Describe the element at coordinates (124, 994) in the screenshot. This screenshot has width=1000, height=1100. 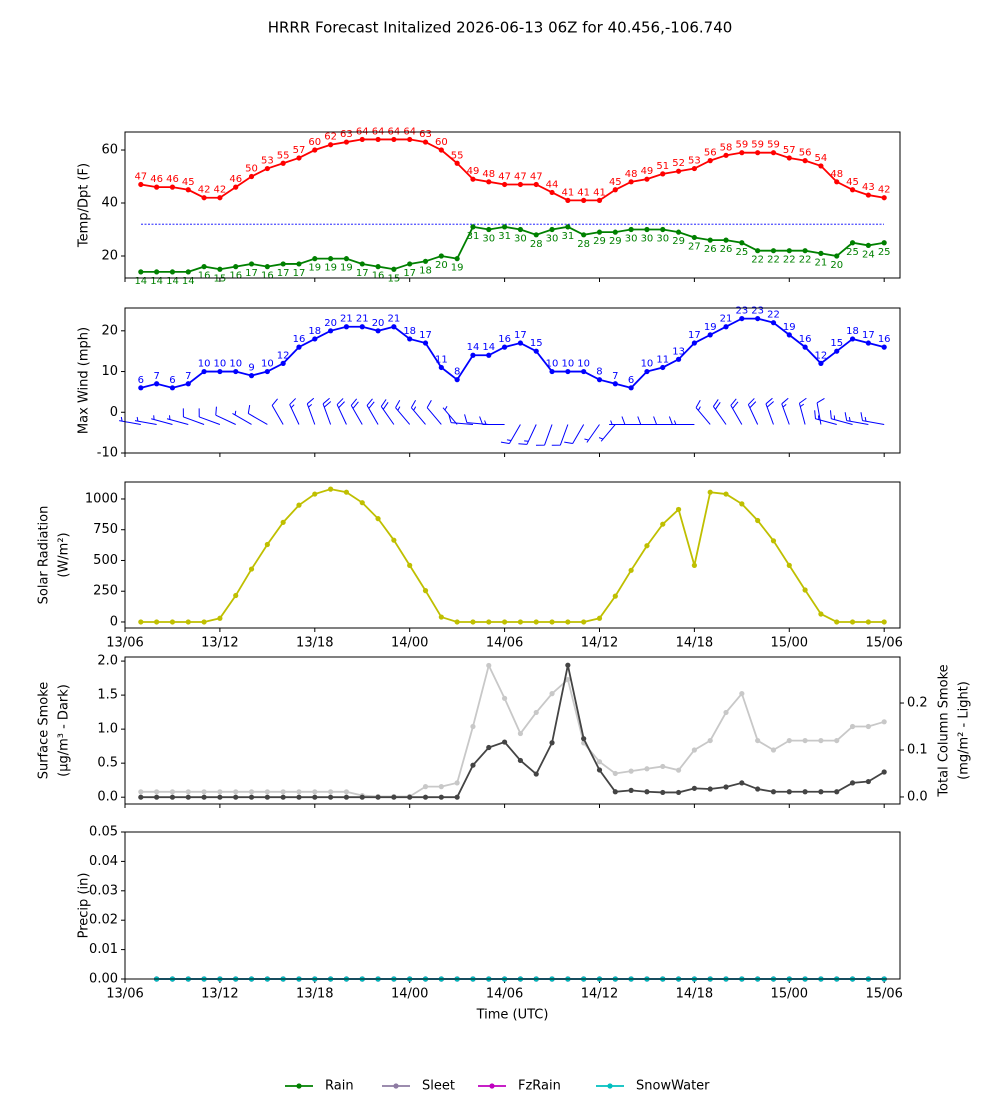
I see `x-tick-label: 13/06` at that location.